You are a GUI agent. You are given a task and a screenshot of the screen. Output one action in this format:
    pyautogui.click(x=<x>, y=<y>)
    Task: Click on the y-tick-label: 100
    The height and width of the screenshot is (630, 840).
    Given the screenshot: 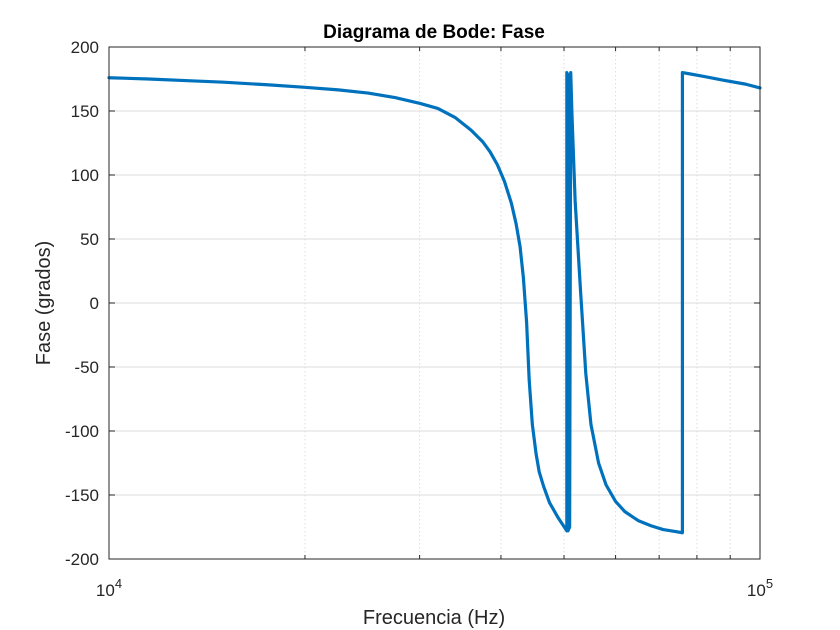 What is the action you would take?
    pyautogui.click(x=85, y=175)
    